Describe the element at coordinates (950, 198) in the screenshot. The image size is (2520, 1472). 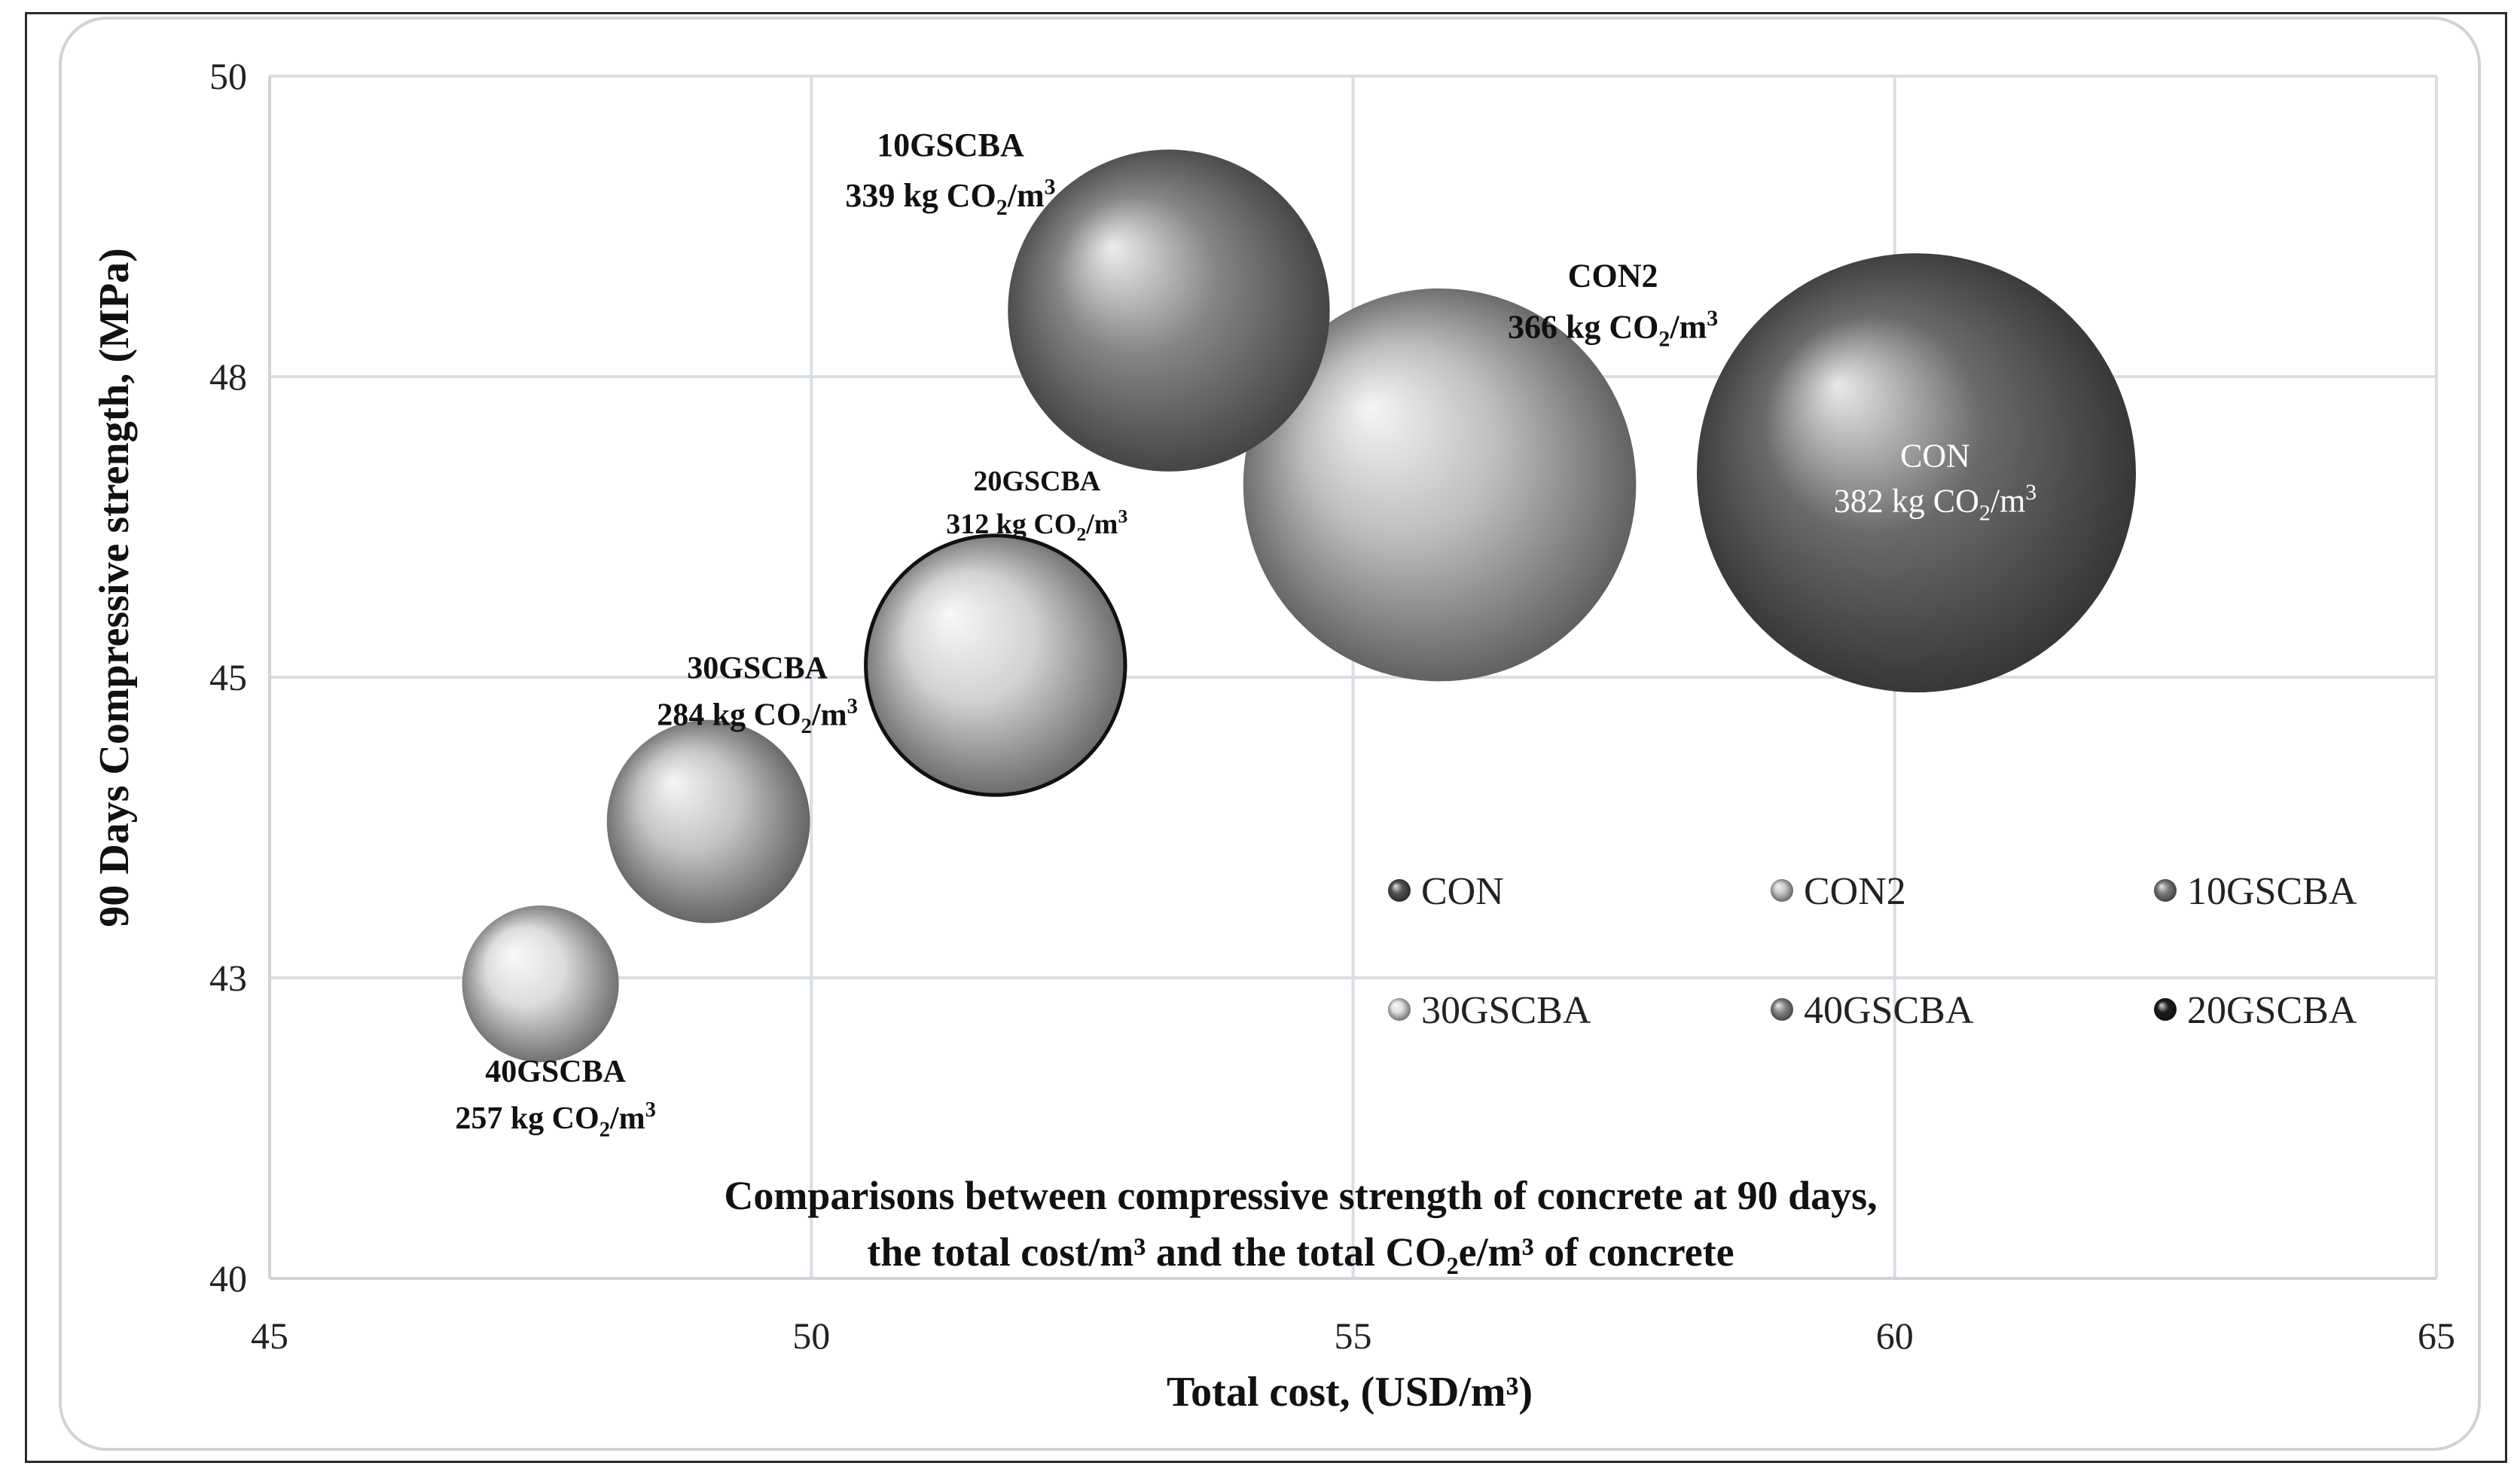
I see `bubble-label-co2-10gscba: 339 kg CO2/m3` at that location.